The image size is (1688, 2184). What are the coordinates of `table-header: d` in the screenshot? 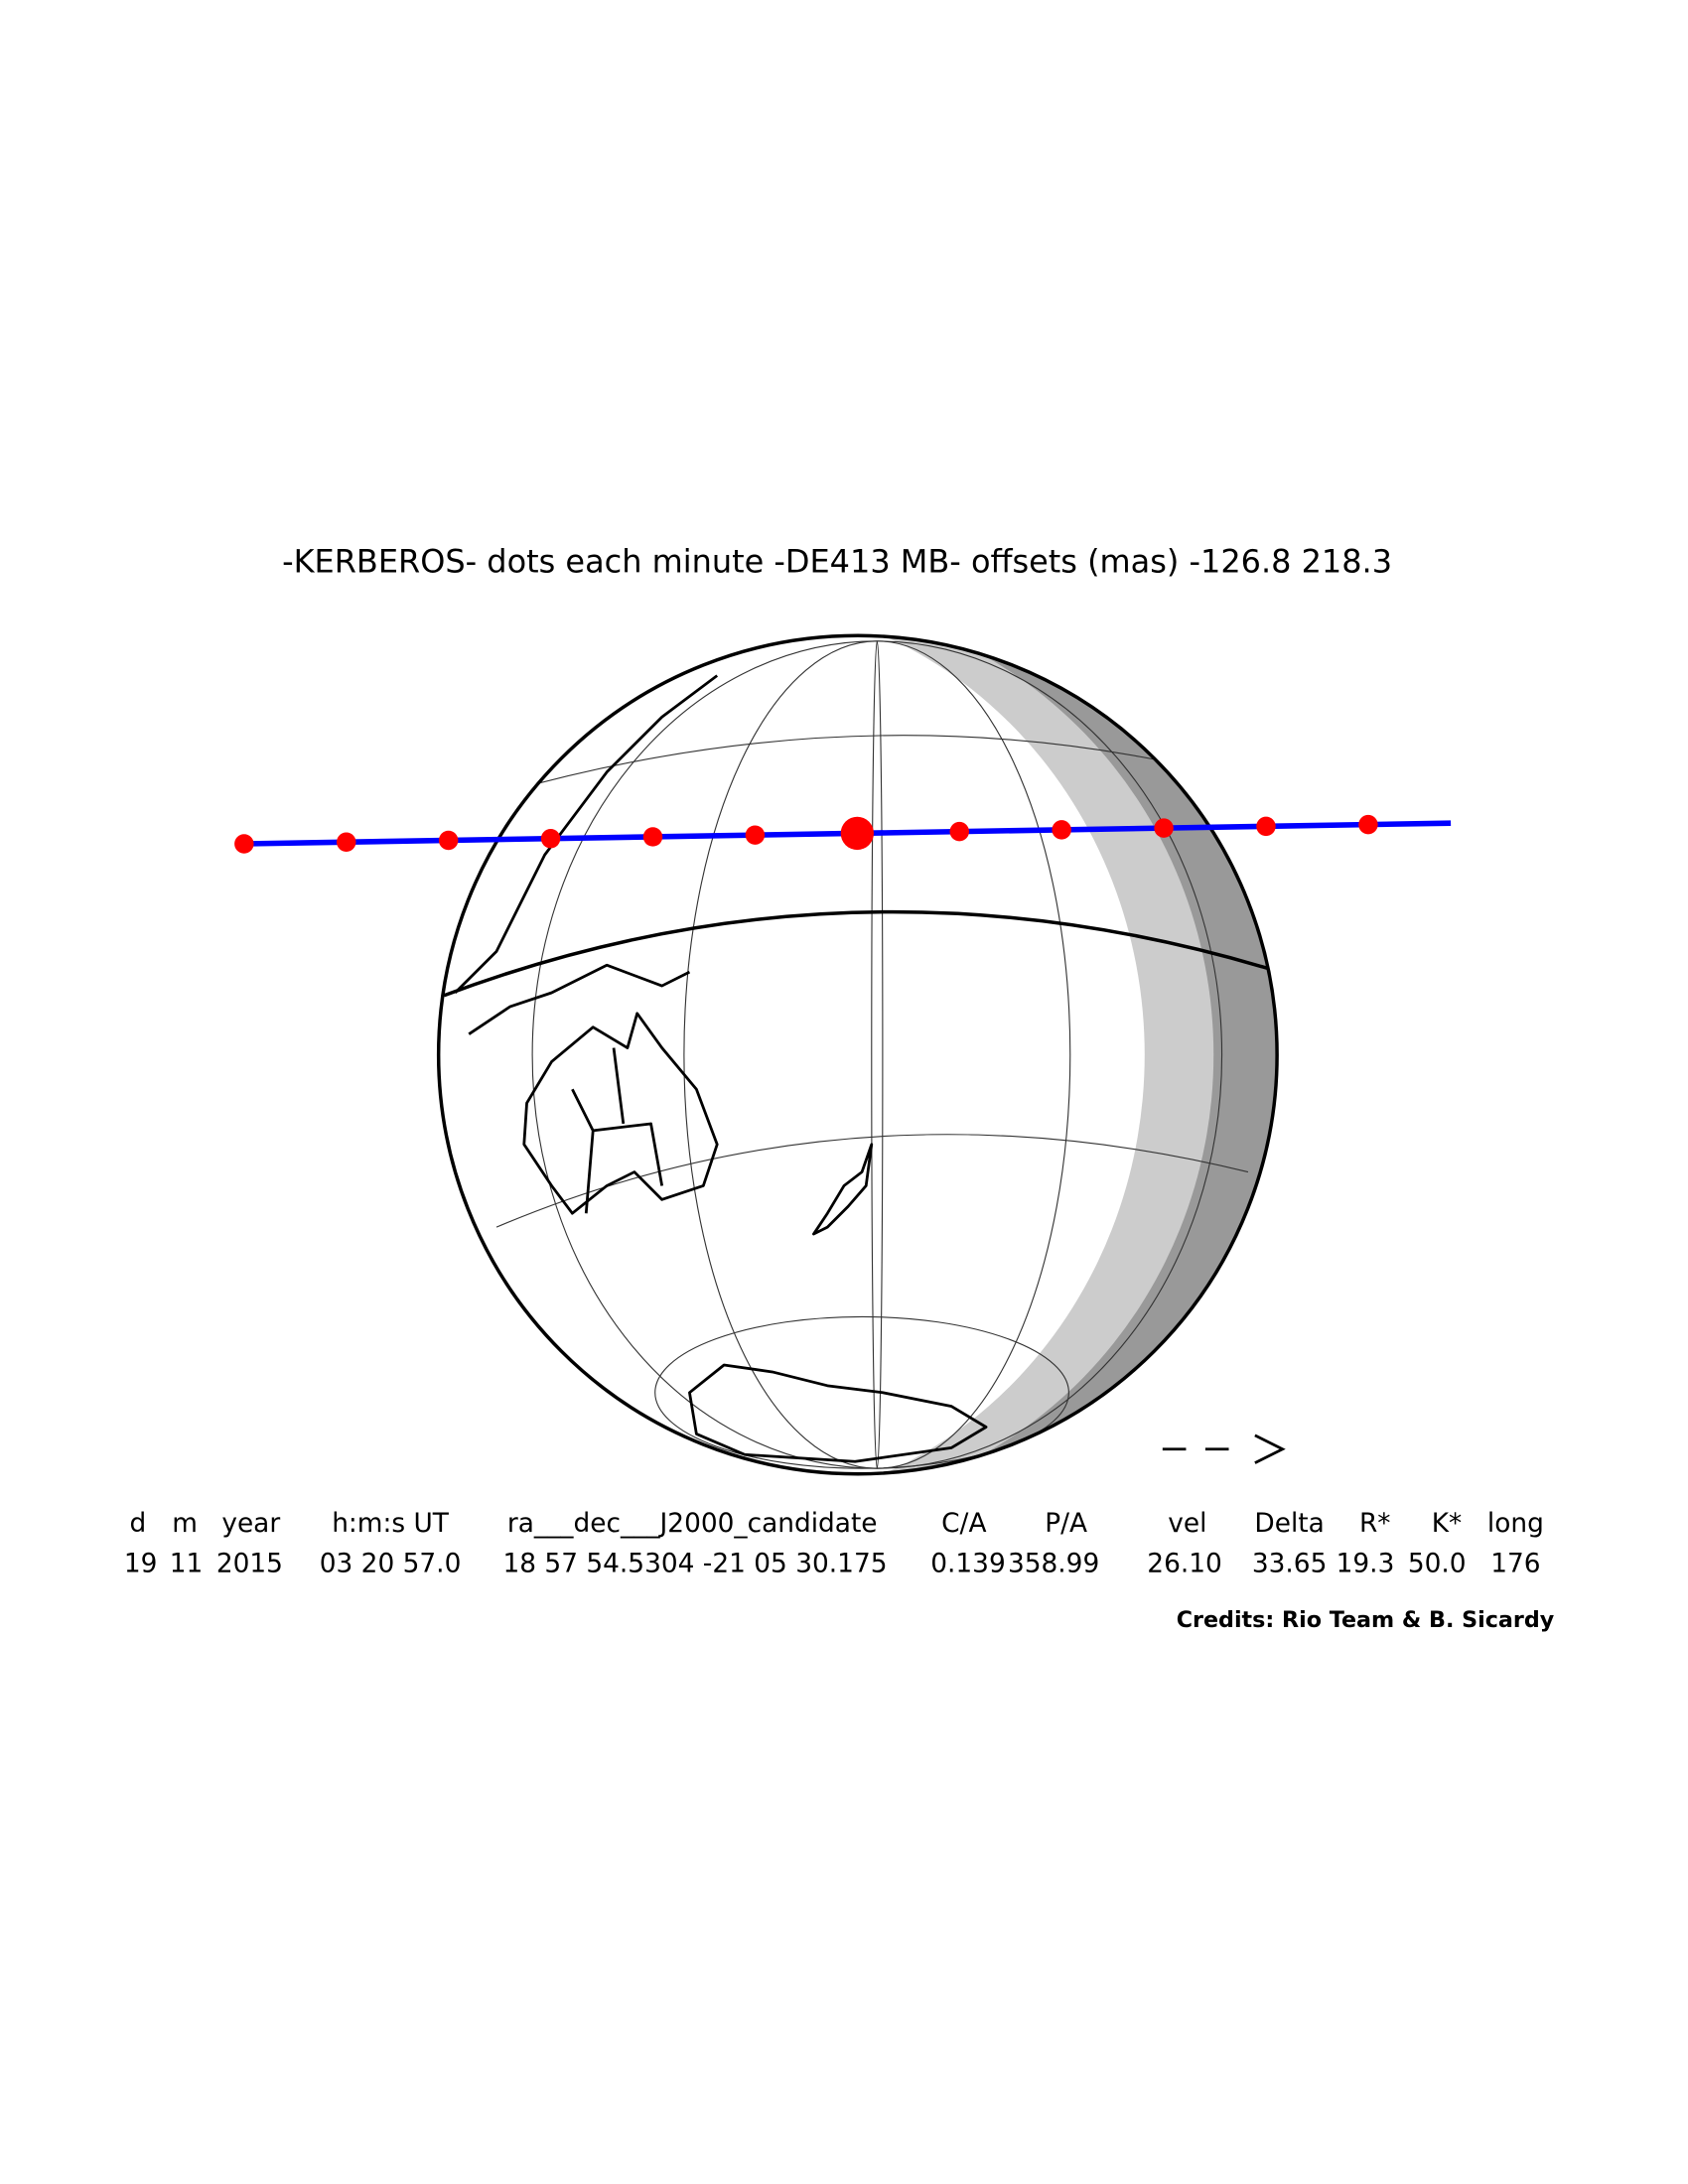 It's located at (138, 1524).